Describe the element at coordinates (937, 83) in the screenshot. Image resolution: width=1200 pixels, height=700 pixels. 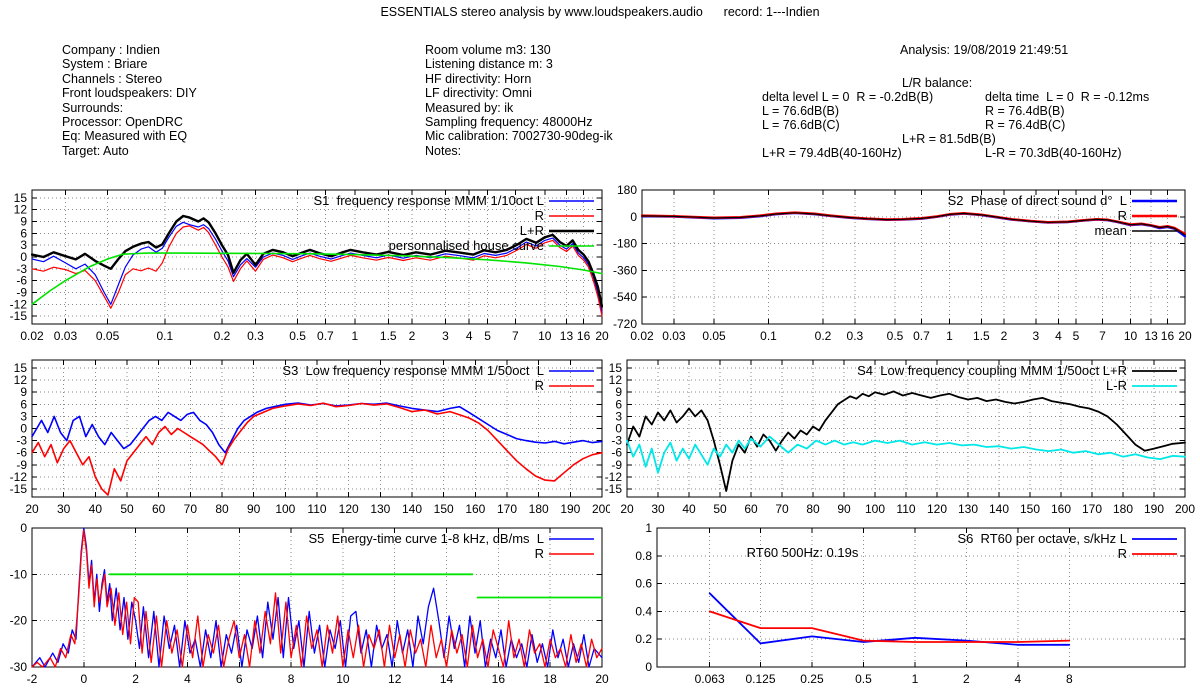
I see `lr-balance-title: L/R balance:` at that location.